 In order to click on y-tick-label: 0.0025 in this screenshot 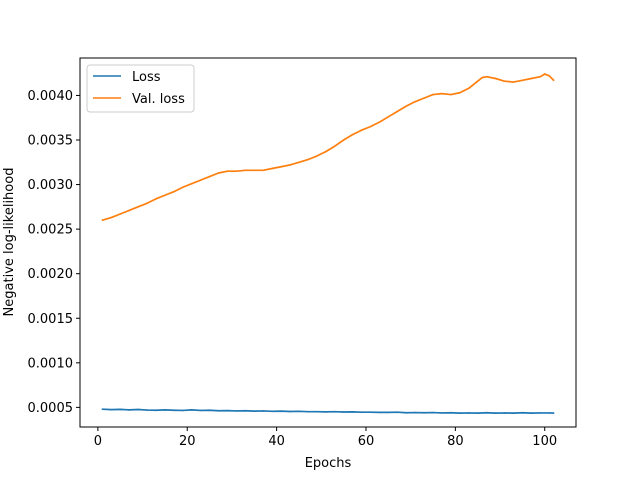, I will do `click(51, 230)`.